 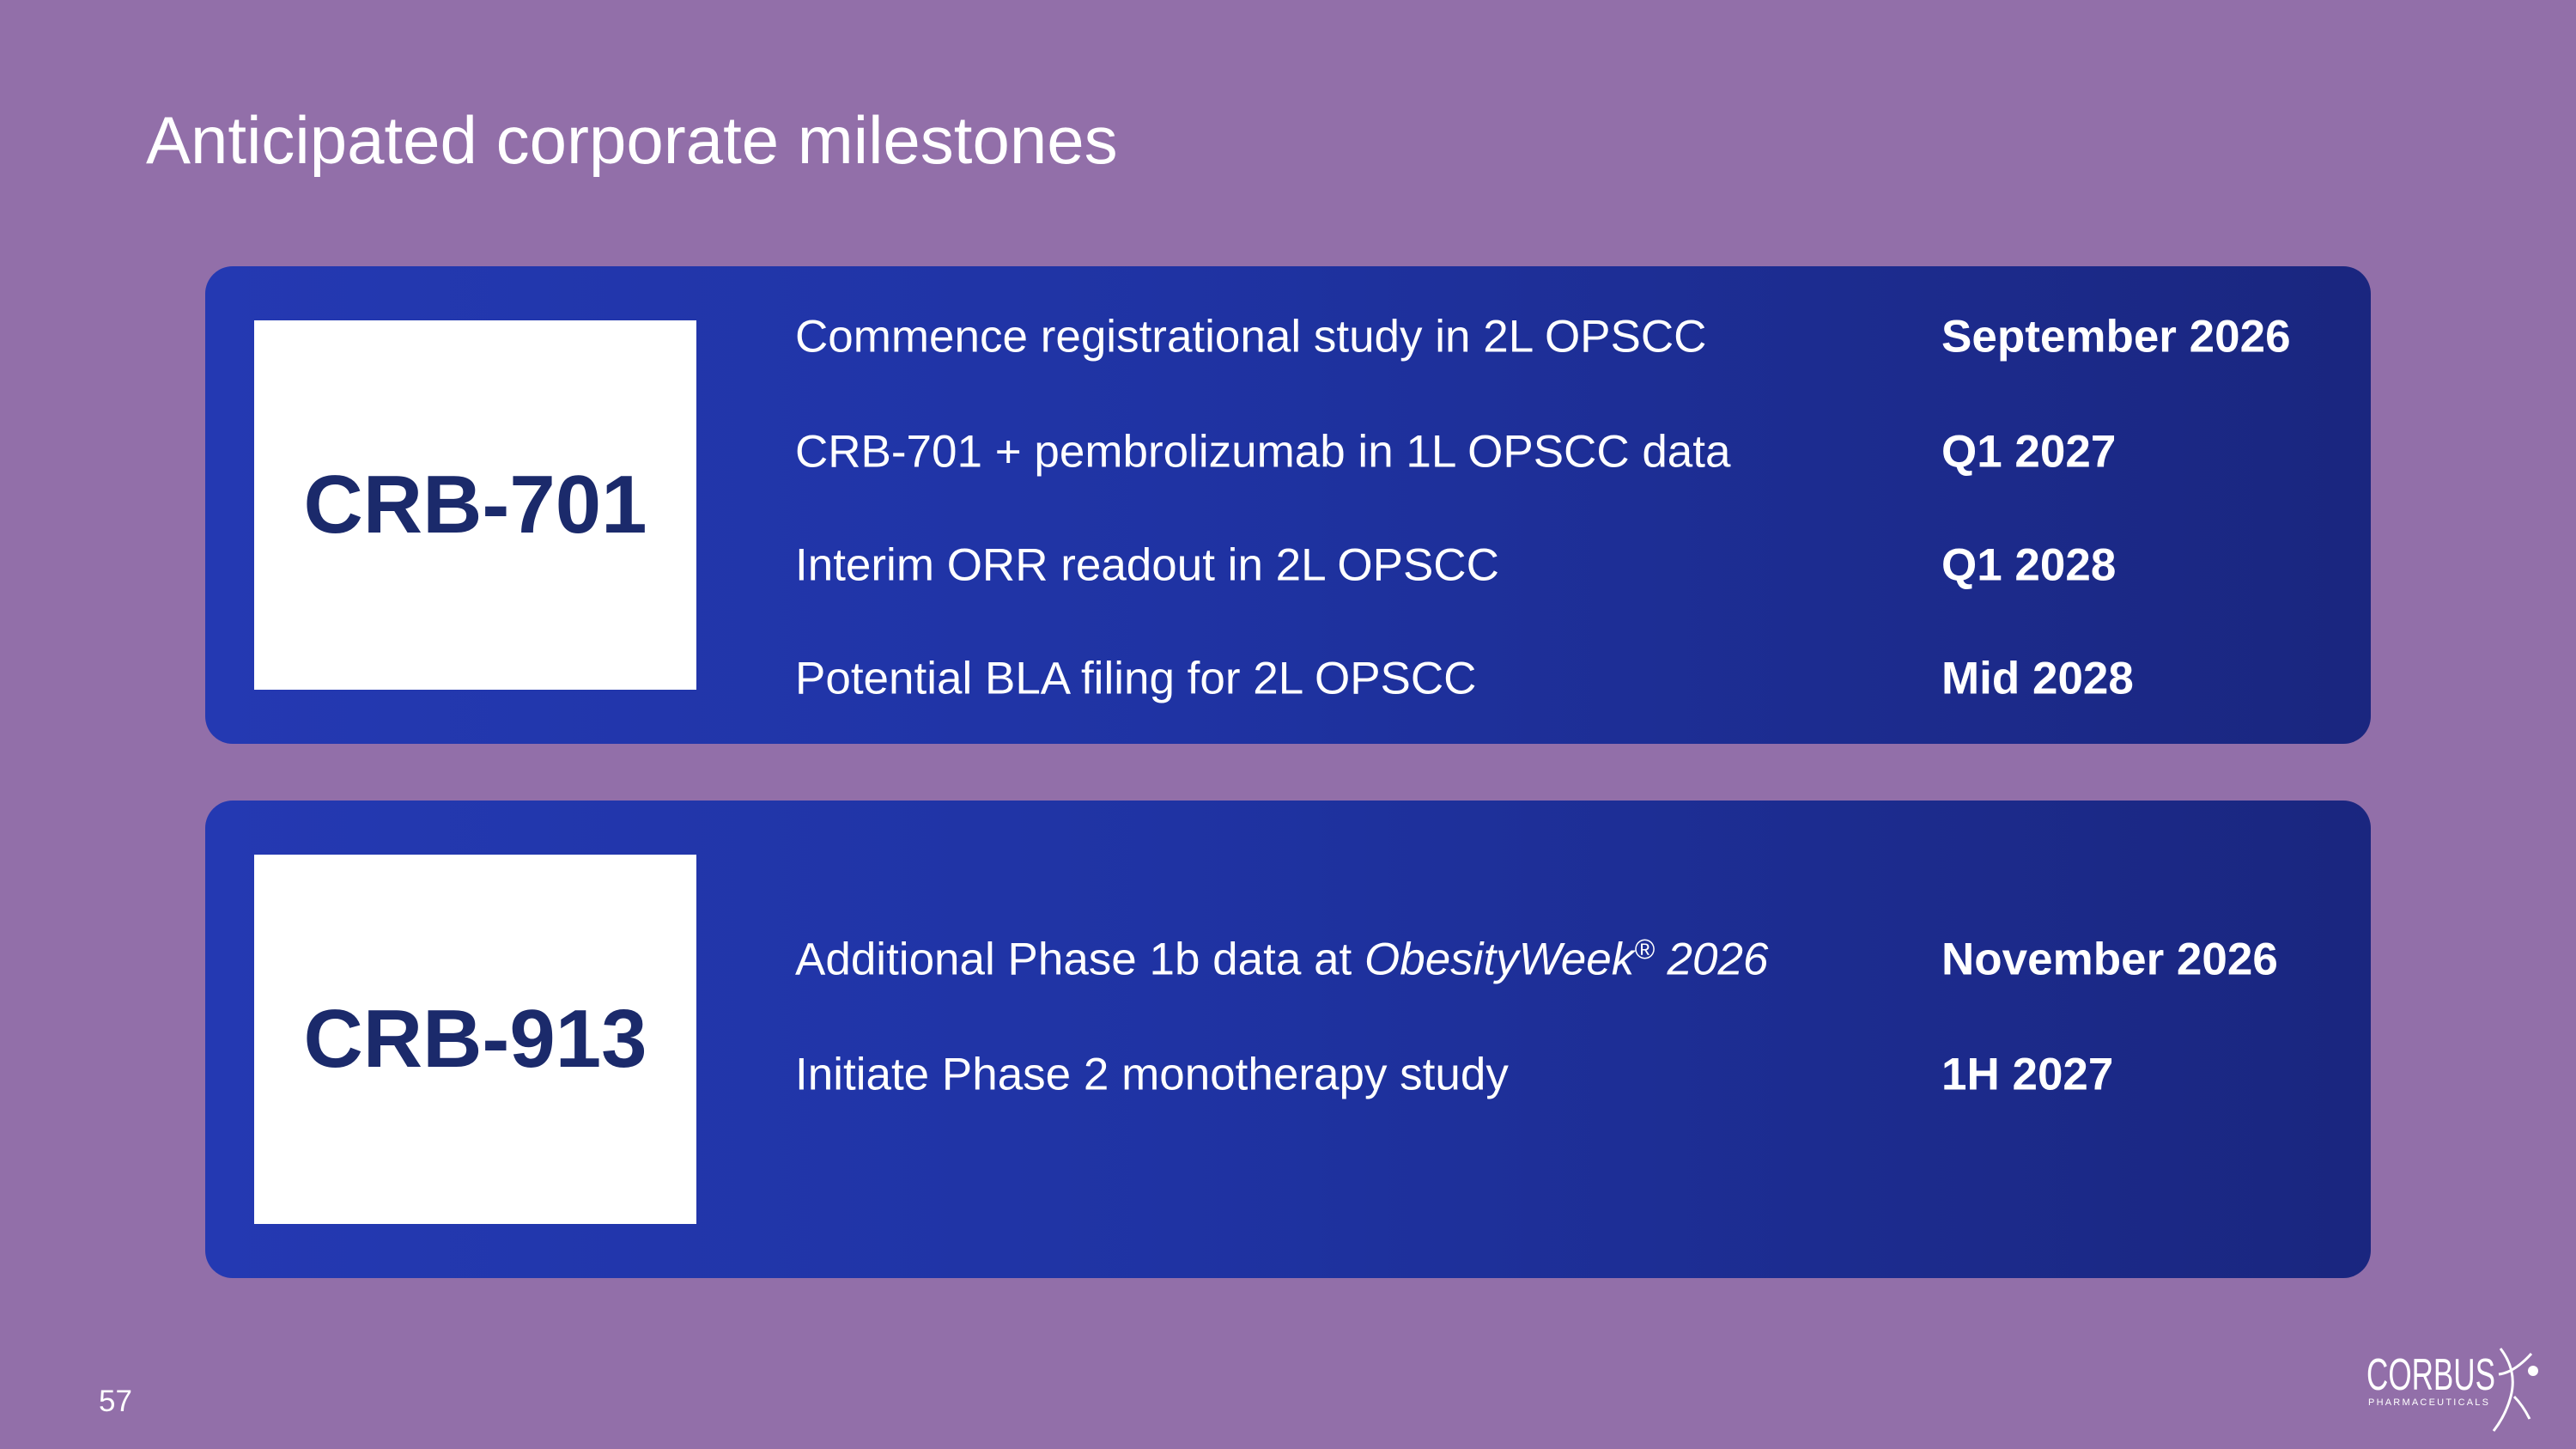 I want to click on milestone-date: November 2026, so click(x=2109, y=959).